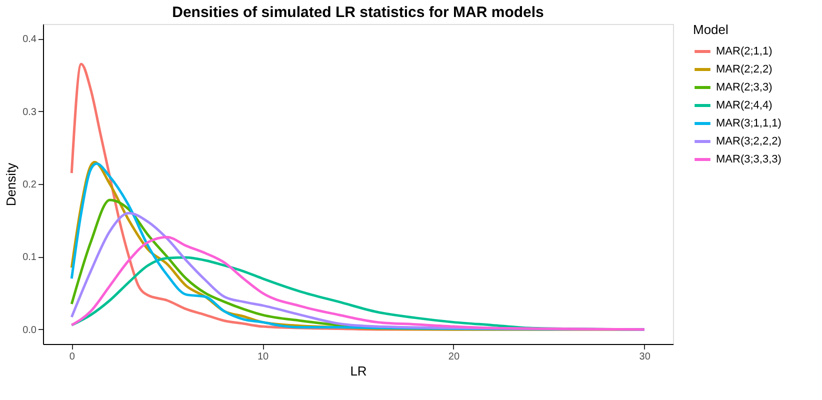  What do you see at coordinates (744, 70) in the screenshot?
I see `legend-label: MAR(2;2,2)` at bounding box center [744, 70].